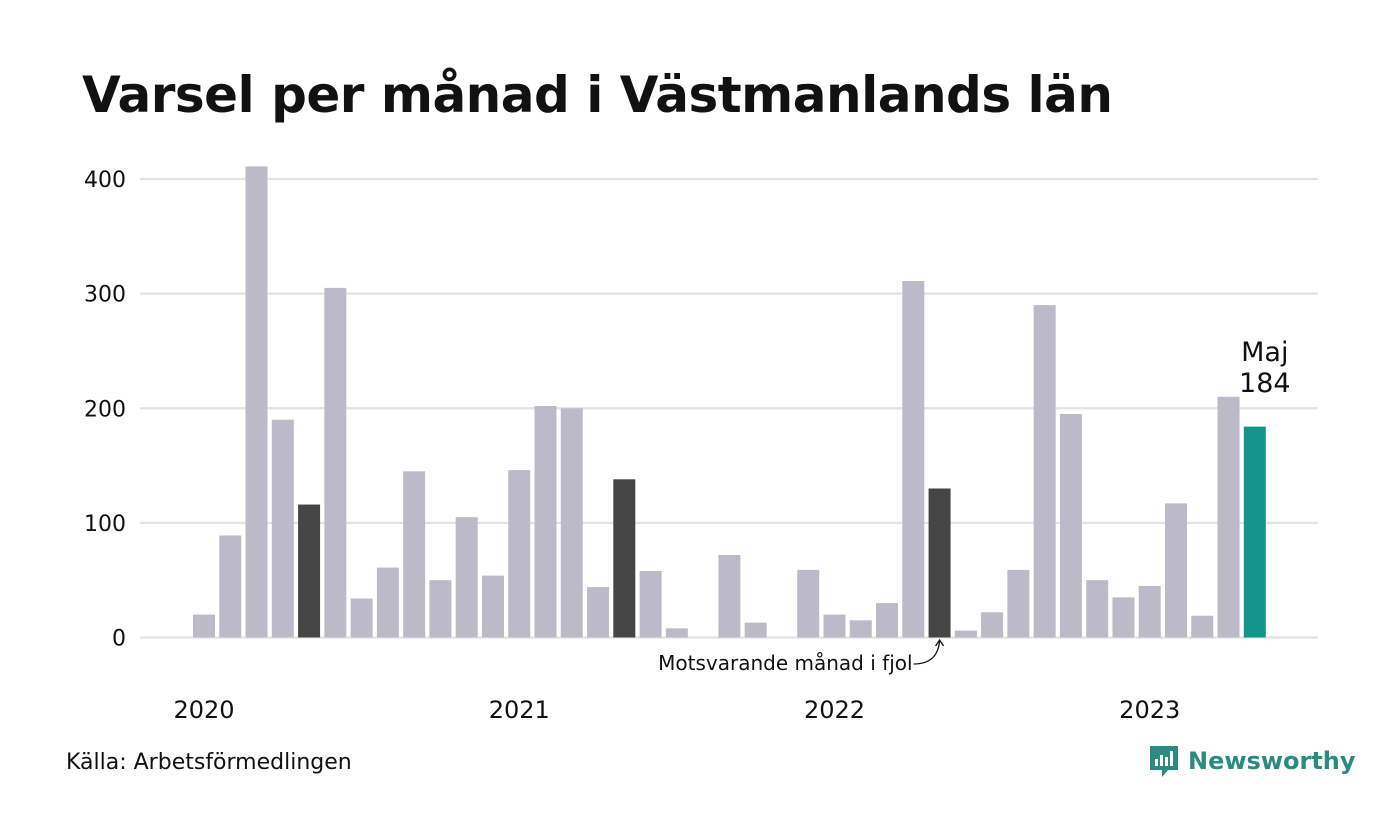  Describe the element at coordinates (519, 710) in the screenshot. I see `x-tick-label: 2021` at that location.